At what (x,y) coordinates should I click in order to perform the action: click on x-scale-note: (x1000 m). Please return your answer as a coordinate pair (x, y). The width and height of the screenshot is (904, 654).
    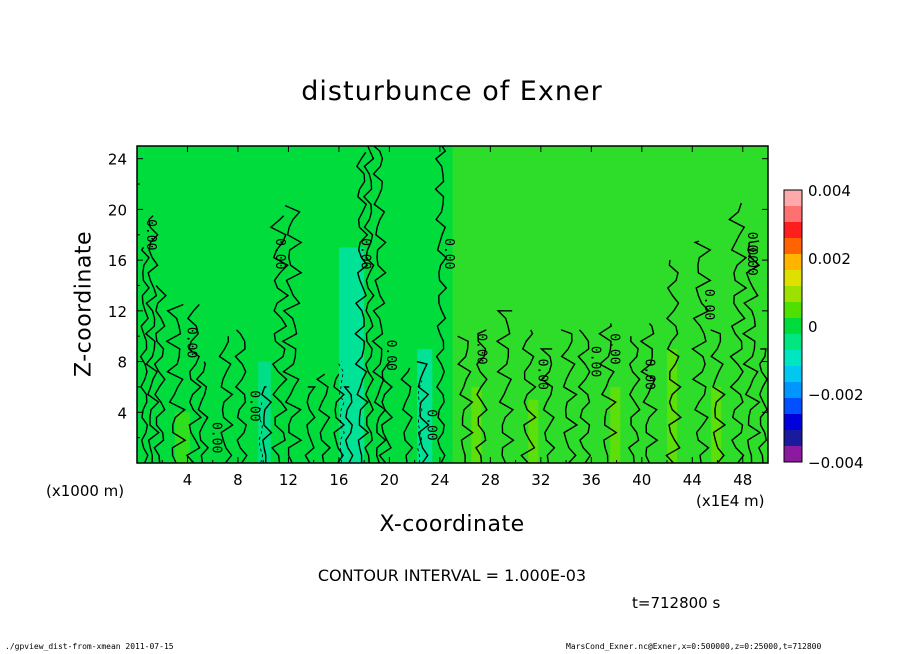
    Looking at the image, I should click on (85, 491).